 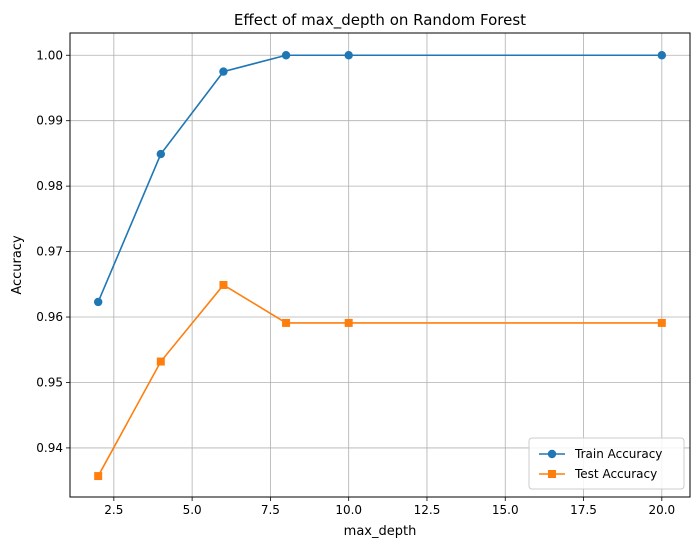 What do you see at coordinates (380, 20) in the screenshot?
I see `chart-title: Effect of max_depth on Random Forest` at bounding box center [380, 20].